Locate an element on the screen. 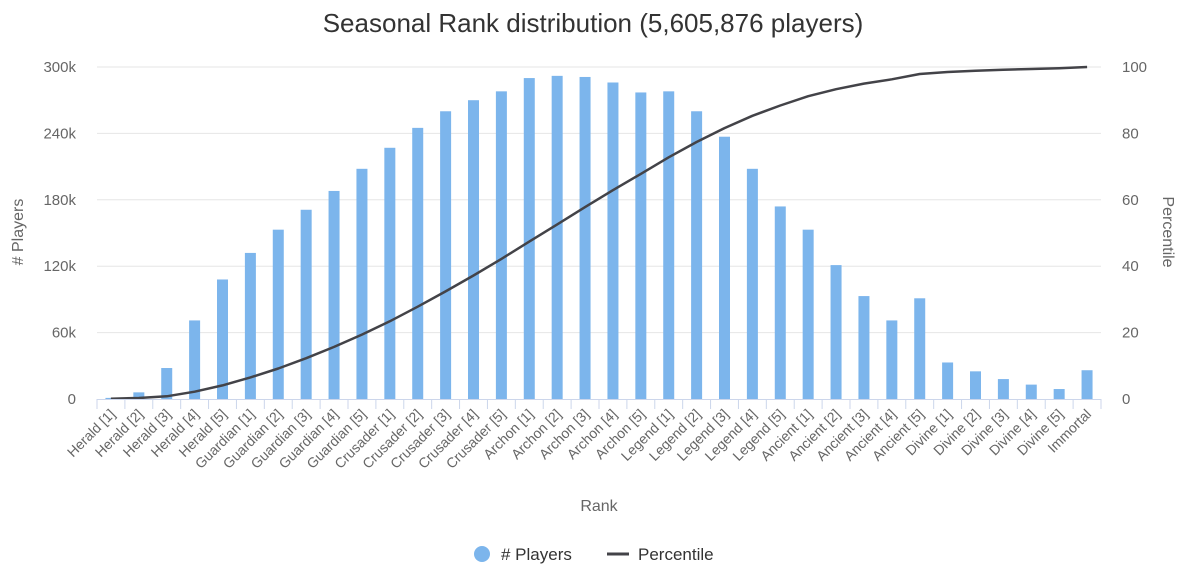 The width and height of the screenshot is (1186, 576). y-tick-label: 300k is located at coordinates (59, 67).